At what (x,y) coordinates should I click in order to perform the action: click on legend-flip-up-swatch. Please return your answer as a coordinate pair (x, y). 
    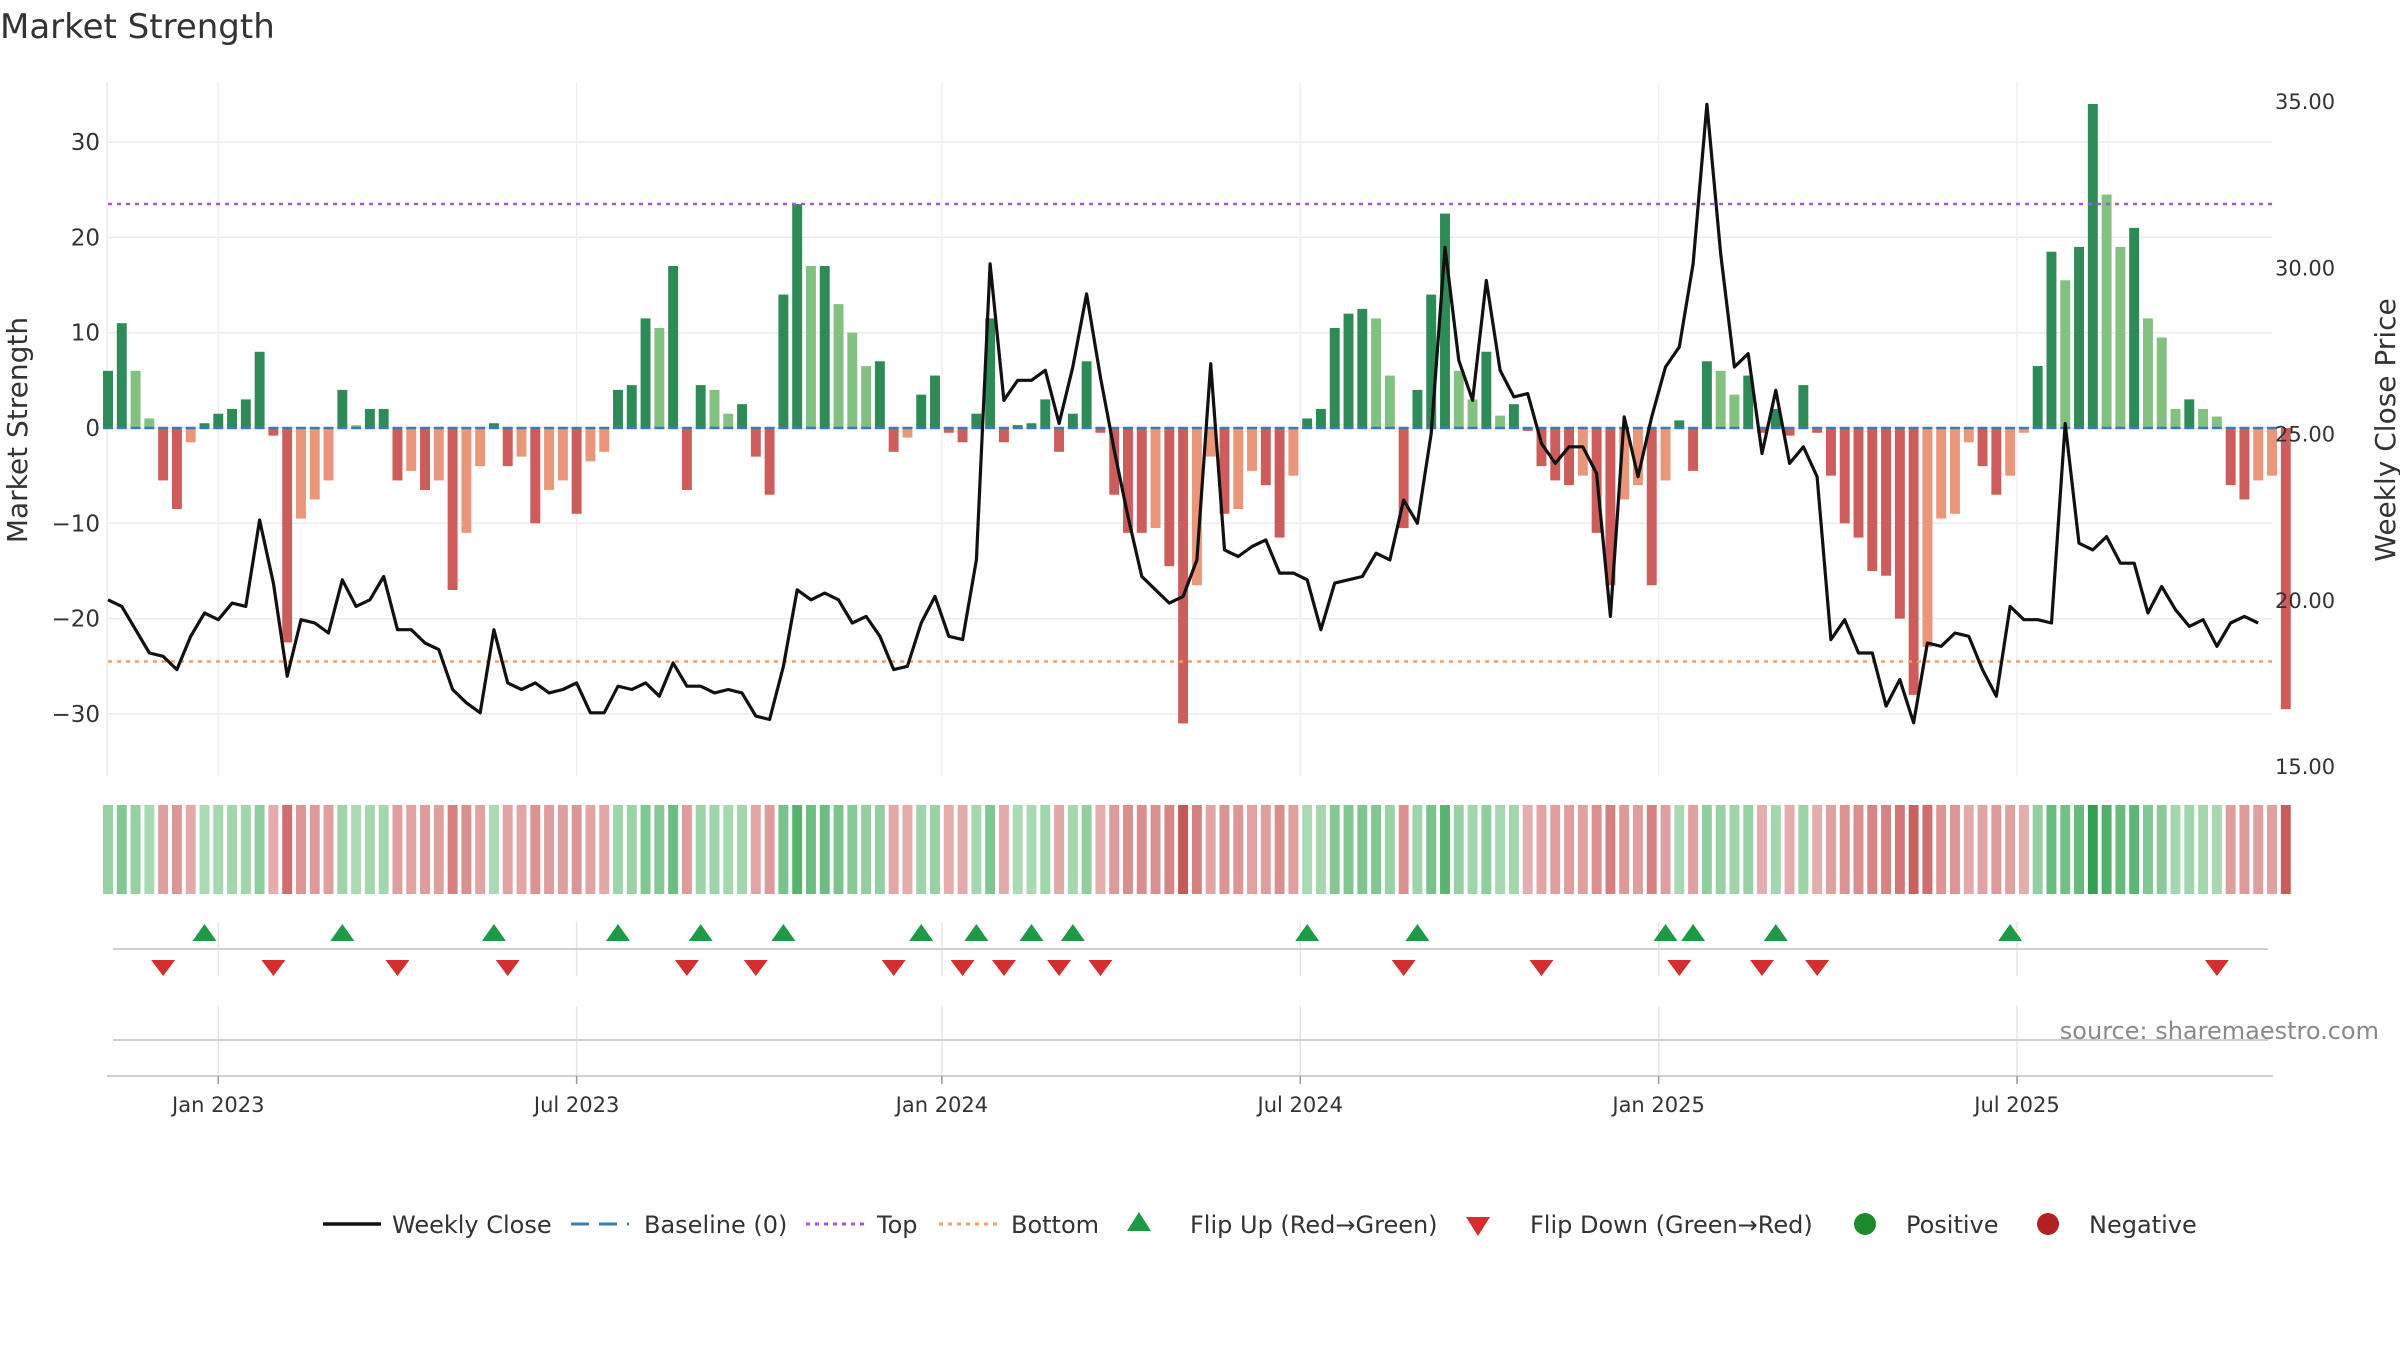
    Looking at the image, I should click on (1139, 1221).